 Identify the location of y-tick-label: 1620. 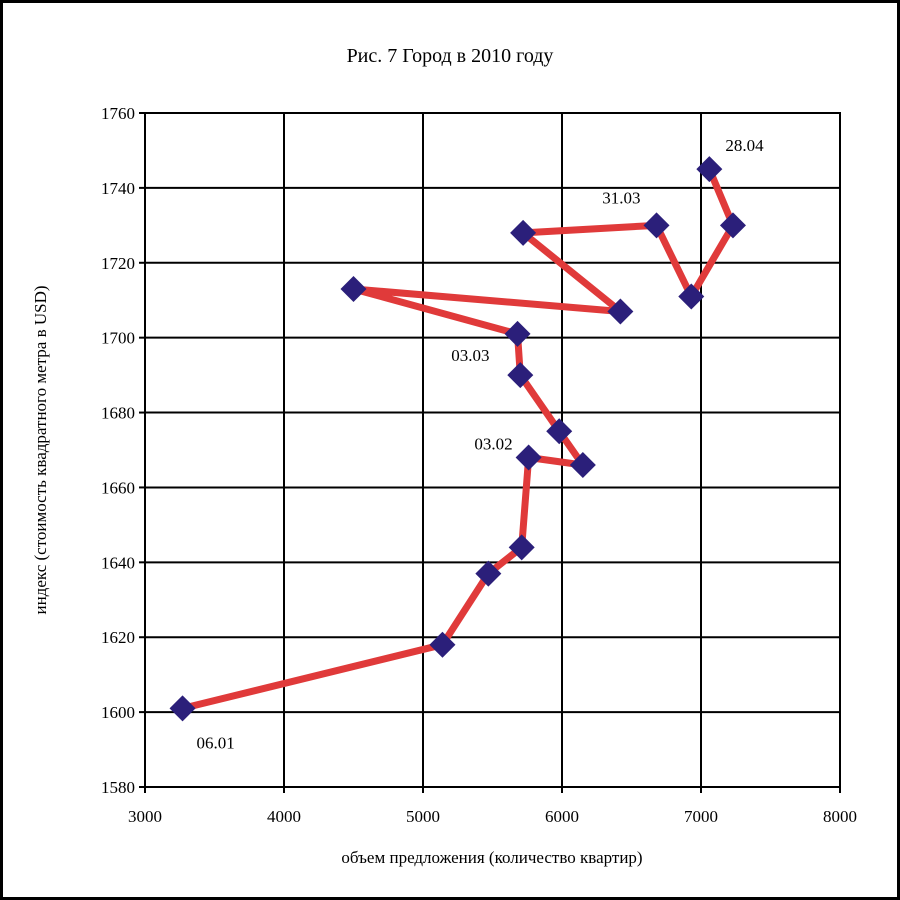
(118, 637).